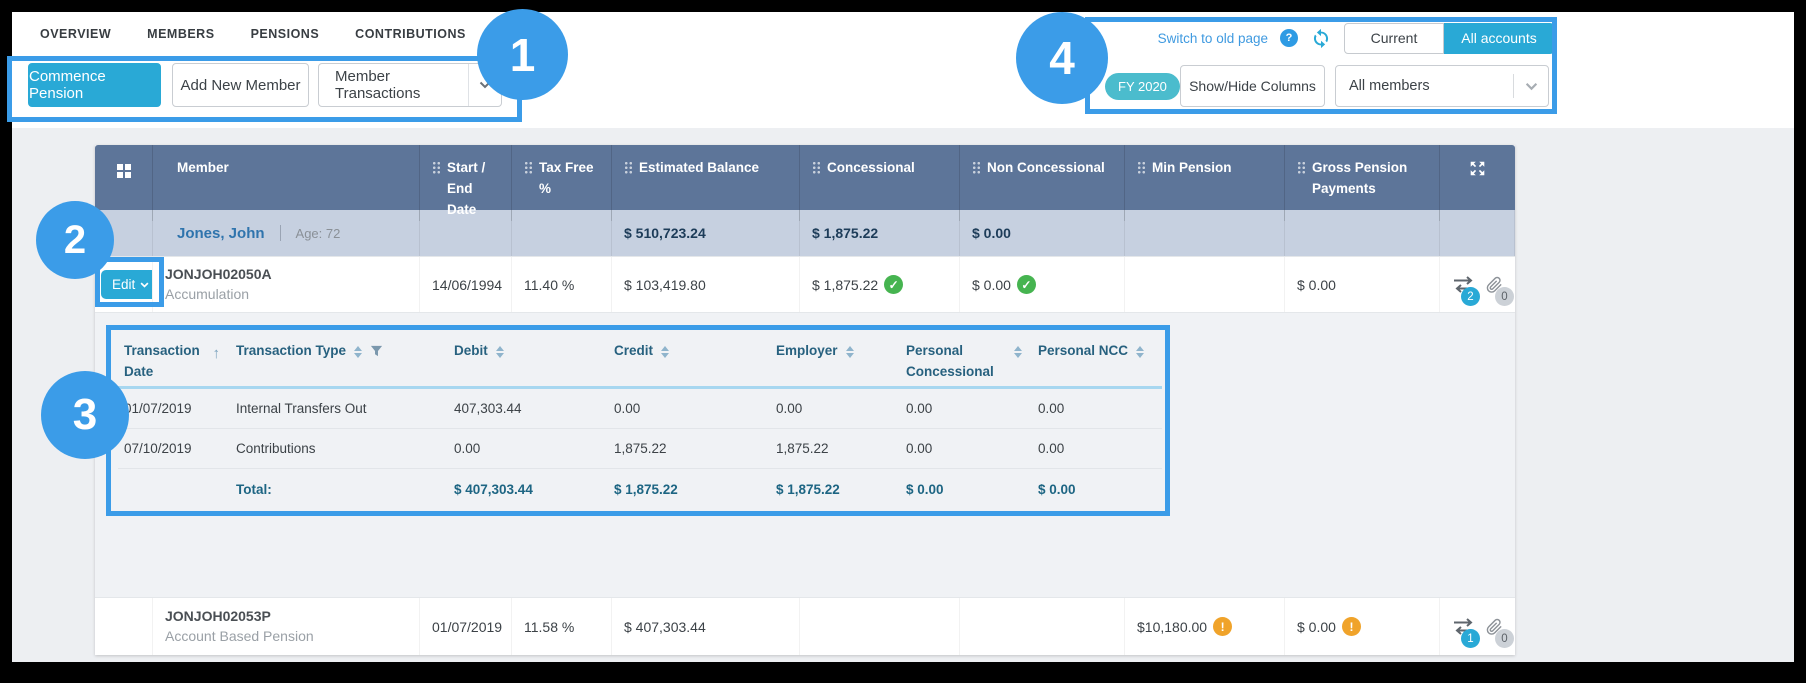 This screenshot has height=683, width=1806. What do you see at coordinates (562, 626) in the screenshot?
I see `cell-tax-free: 11.58 %` at bounding box center [562, 626].